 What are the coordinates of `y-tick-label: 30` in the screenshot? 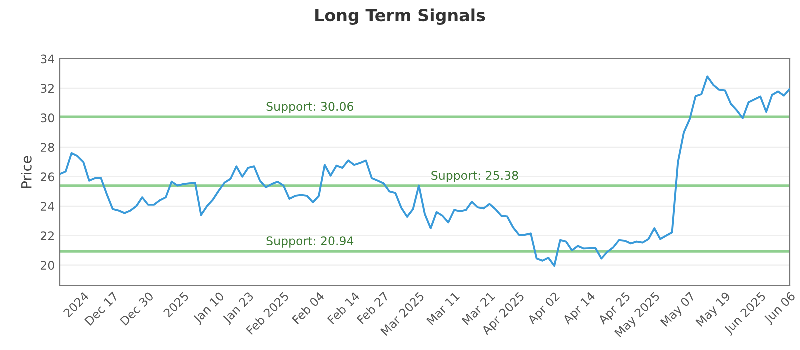 It's located at (47, 118).